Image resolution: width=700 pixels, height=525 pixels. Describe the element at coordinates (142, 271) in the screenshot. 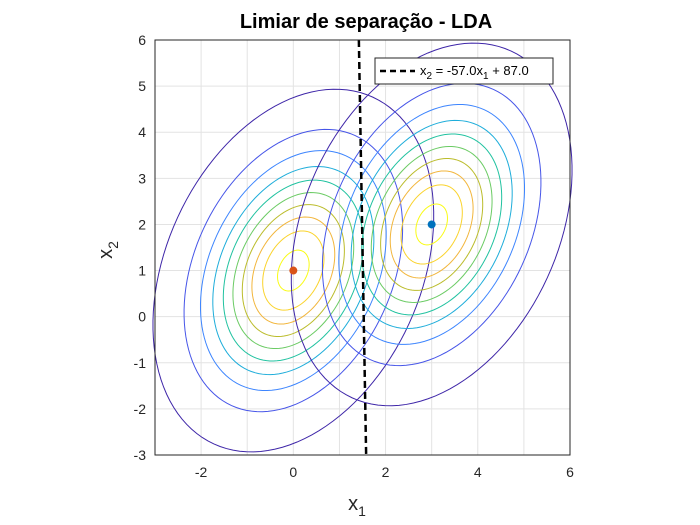

I see `y-tick-label: 1` at that location.